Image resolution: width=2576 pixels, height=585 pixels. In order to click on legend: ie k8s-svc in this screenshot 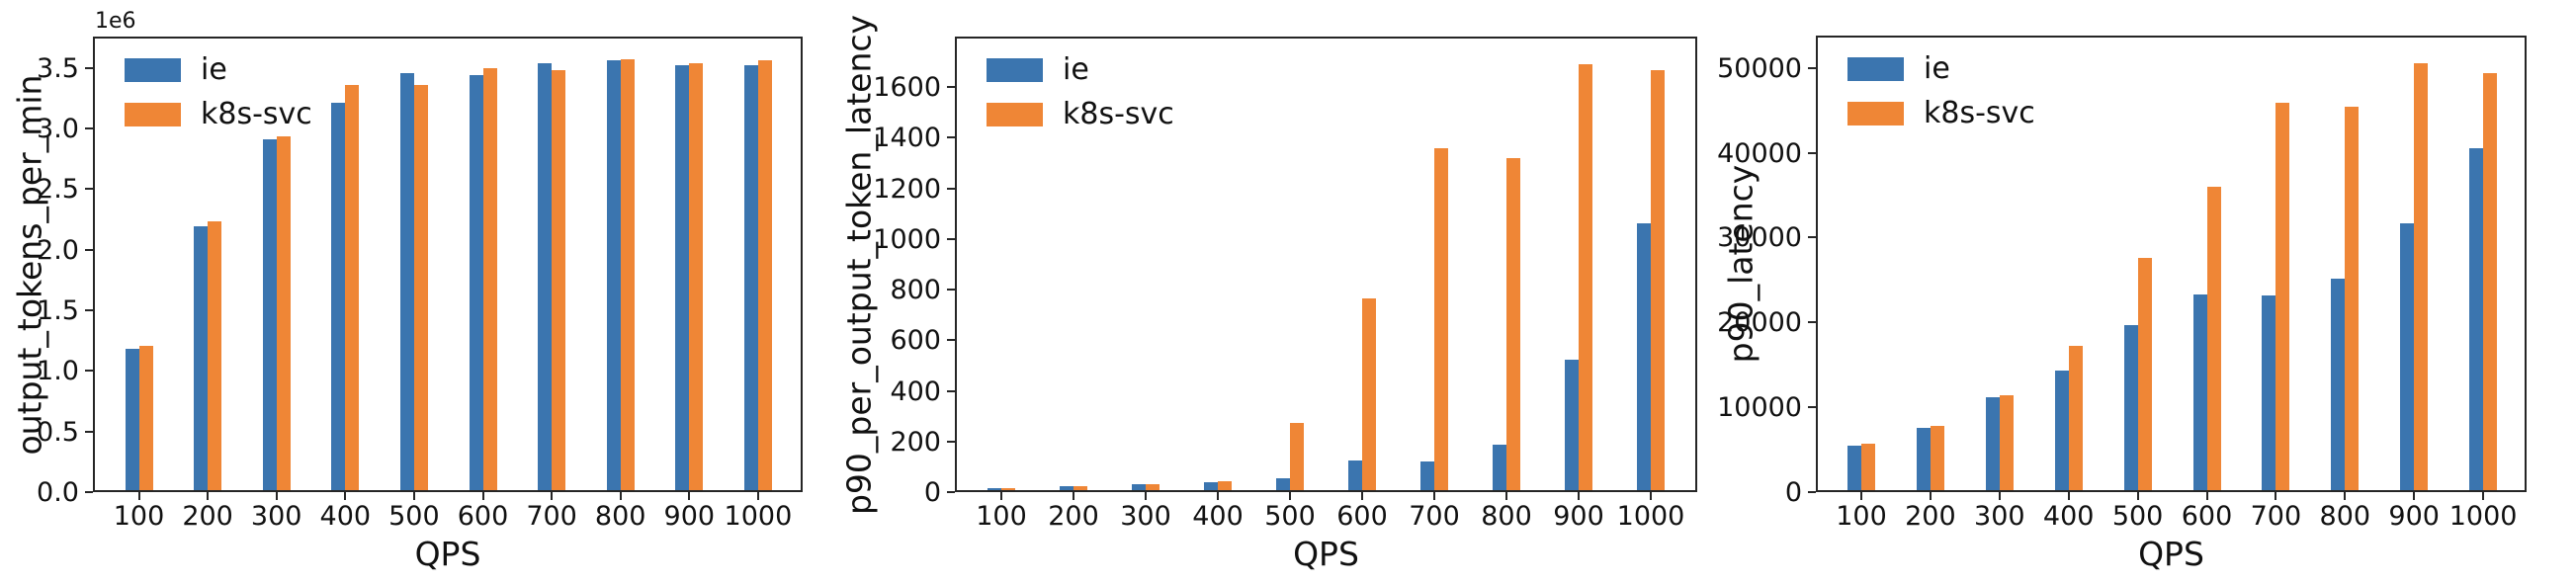, I will do `click(218, 98)`.